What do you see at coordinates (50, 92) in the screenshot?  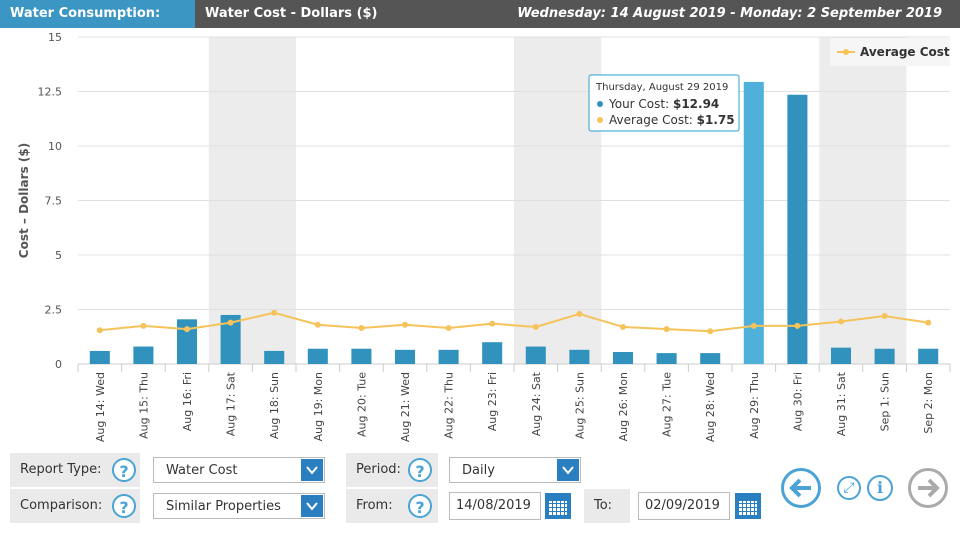 I see `y-tick-label: 12.5` at bounding box center [50, 92].